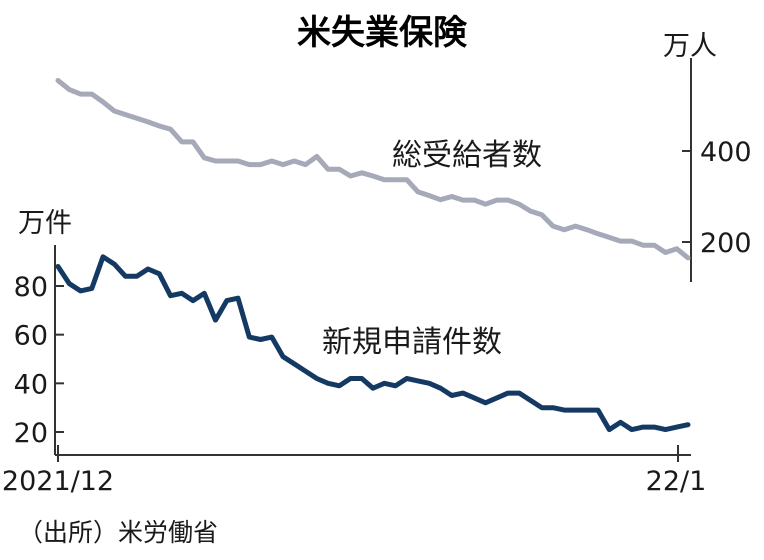 This screenshot has width=764, height=560. Describe the element at coordinates (39, 360) in the screenshot. I see `left-axis-ticks: 20 40 60 80` at that location.